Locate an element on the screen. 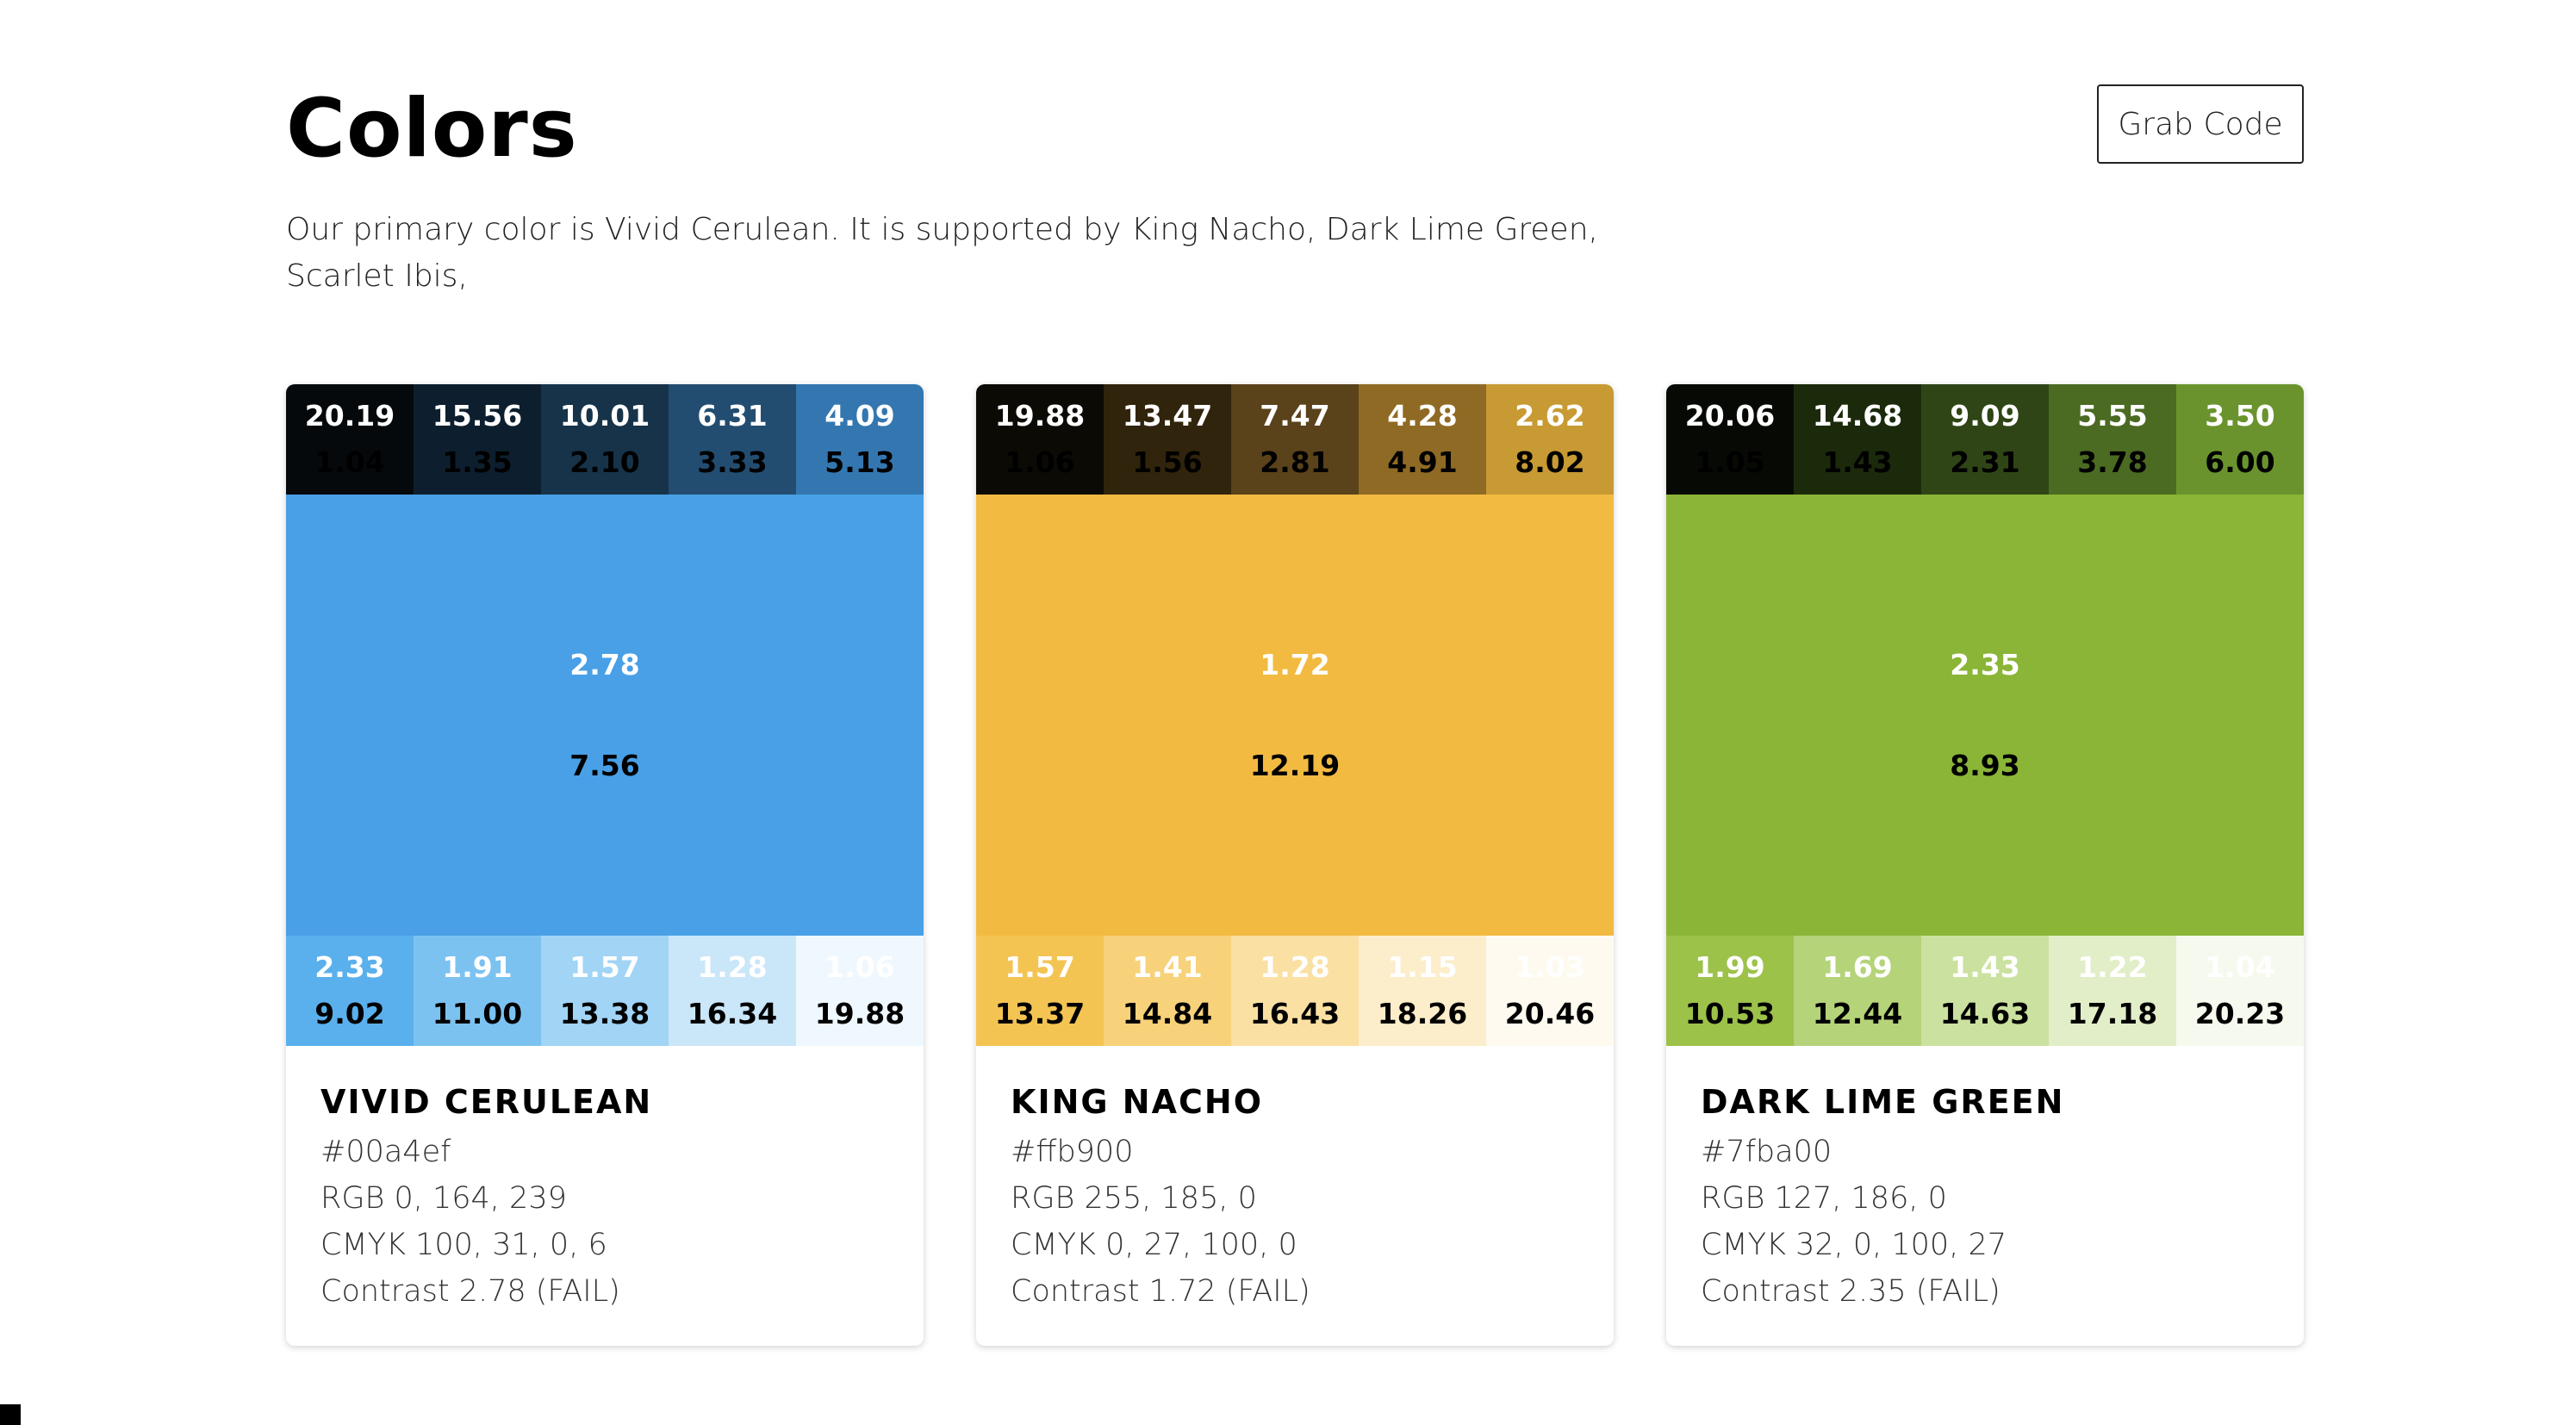  white-contrast-value: 1.57 is located at coordinates (1040, 967).